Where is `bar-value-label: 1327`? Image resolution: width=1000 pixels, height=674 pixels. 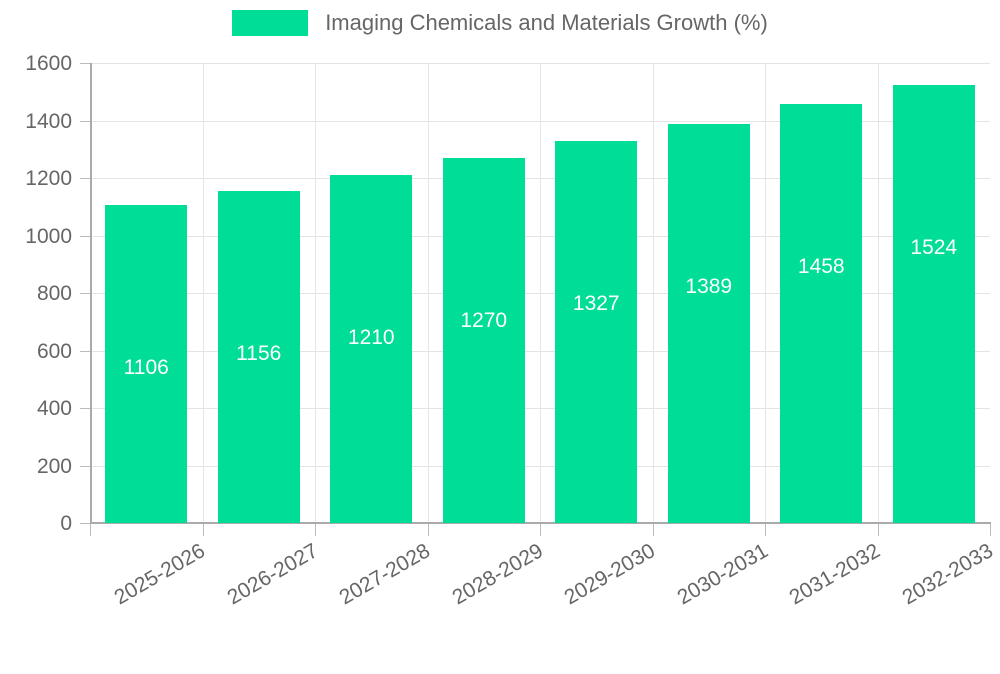 bar-value-label: 1327 is located at coordinates (596, 304).